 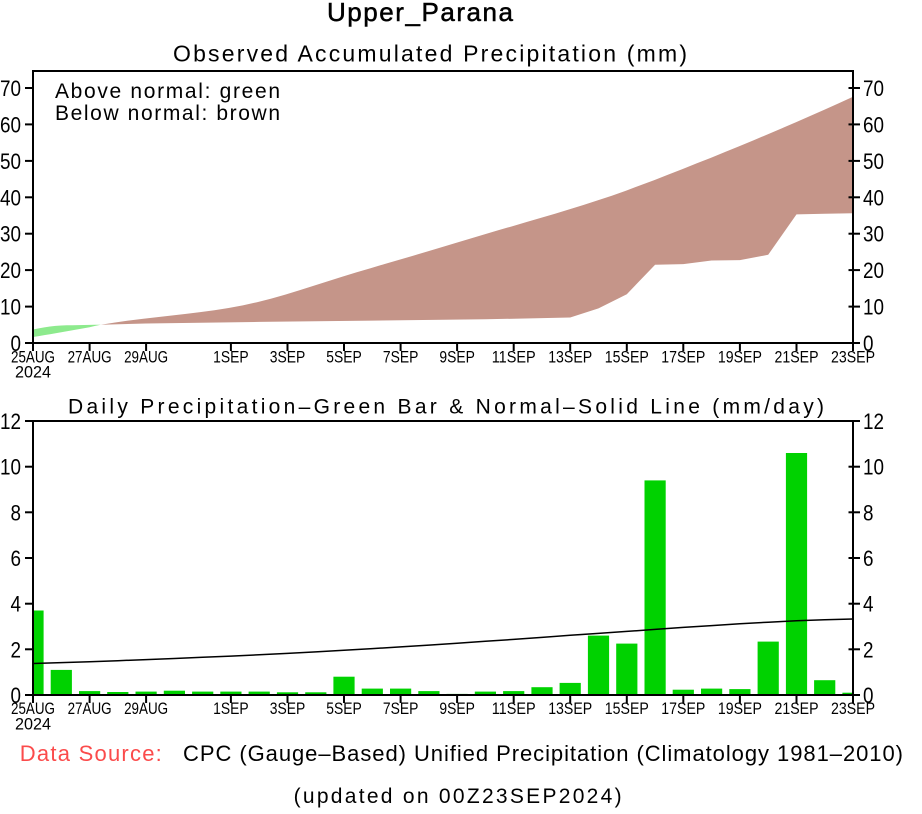 I want to click on svg-text: Data Source:, so click(x=91, y=753).